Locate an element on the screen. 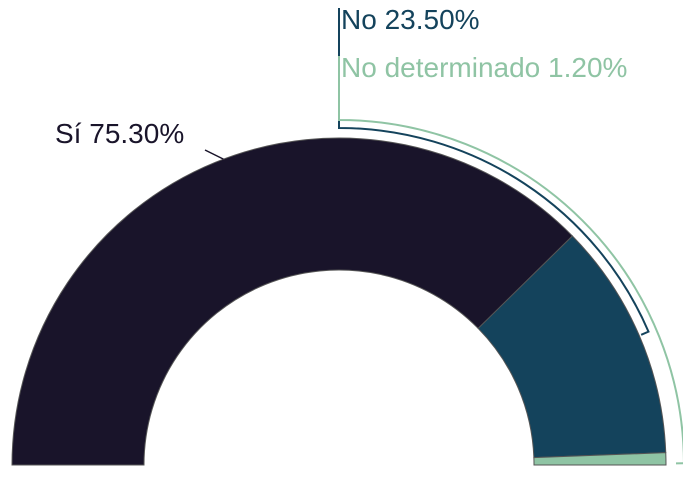  label-part: No is located at coordinates (359, 19).